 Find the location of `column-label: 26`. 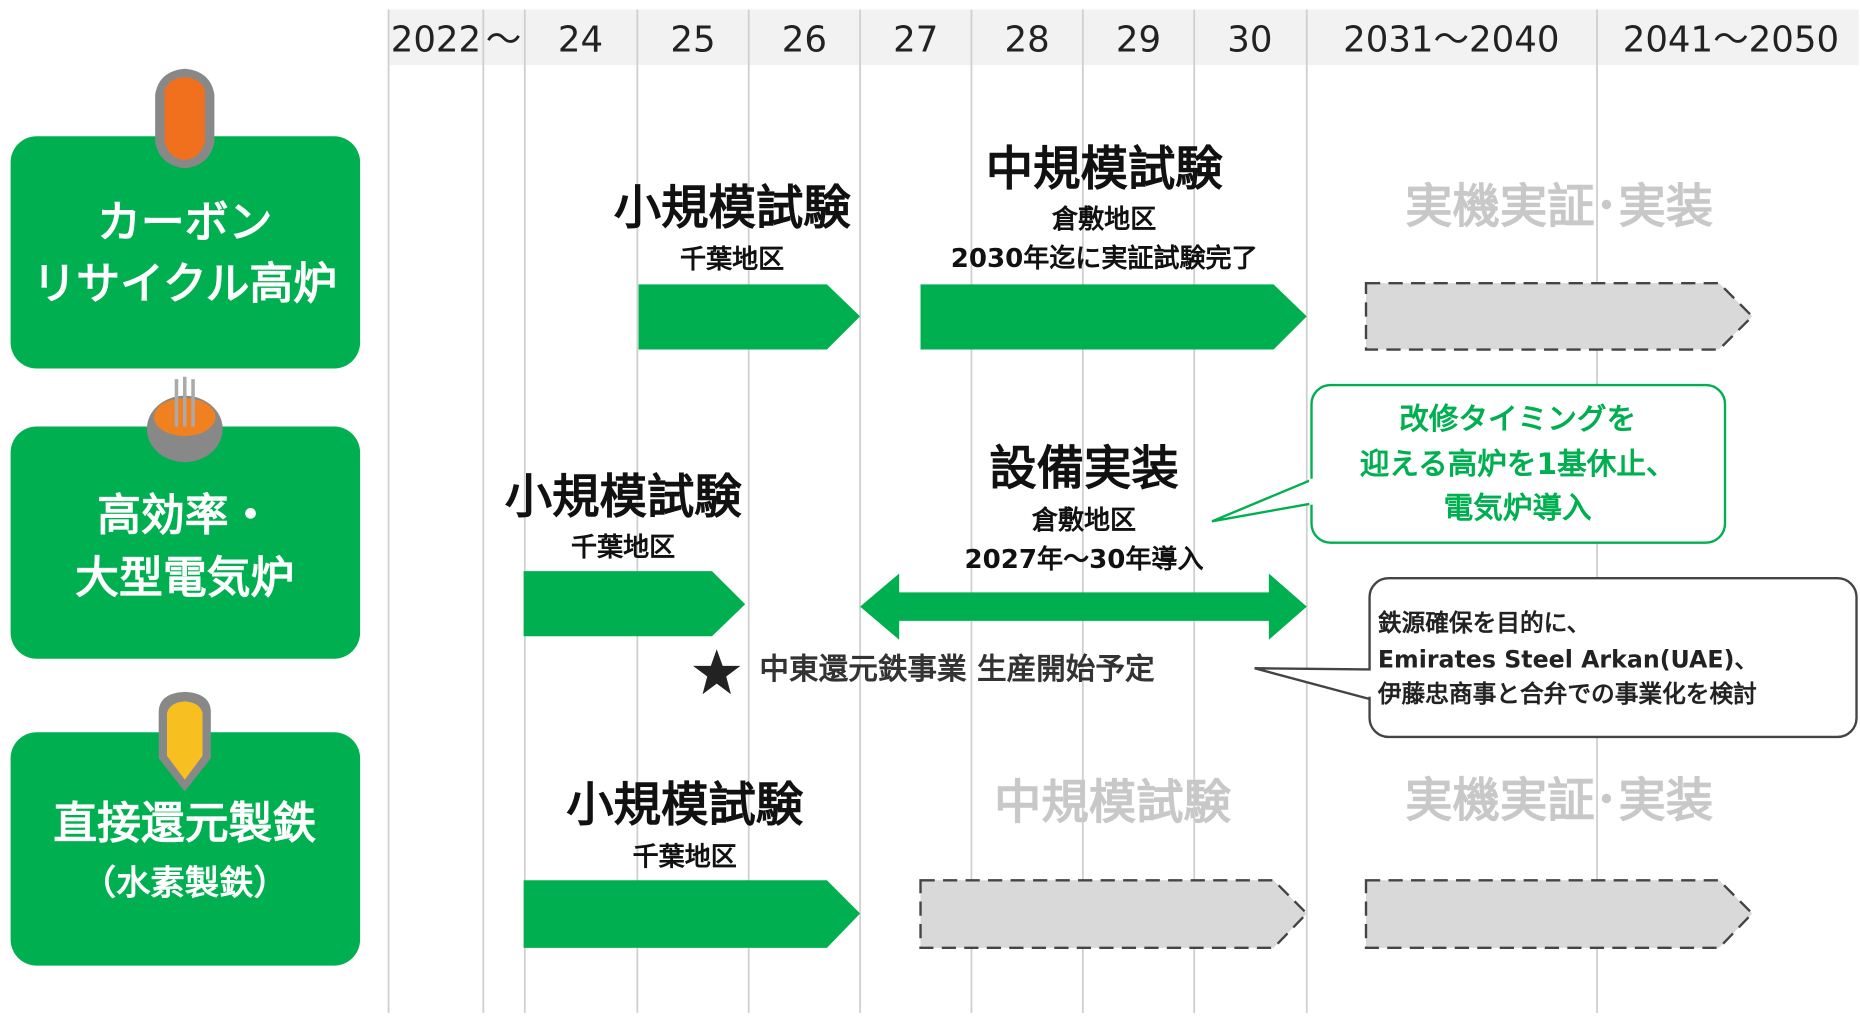

column-label: 26 is located at coordinates (804, 39).